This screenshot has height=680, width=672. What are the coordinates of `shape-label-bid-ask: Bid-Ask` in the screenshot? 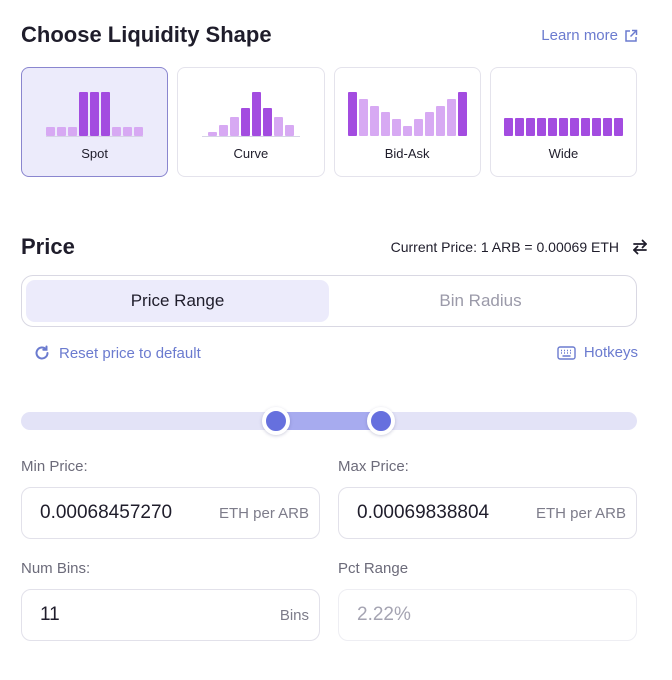 It's located at (407, 153).